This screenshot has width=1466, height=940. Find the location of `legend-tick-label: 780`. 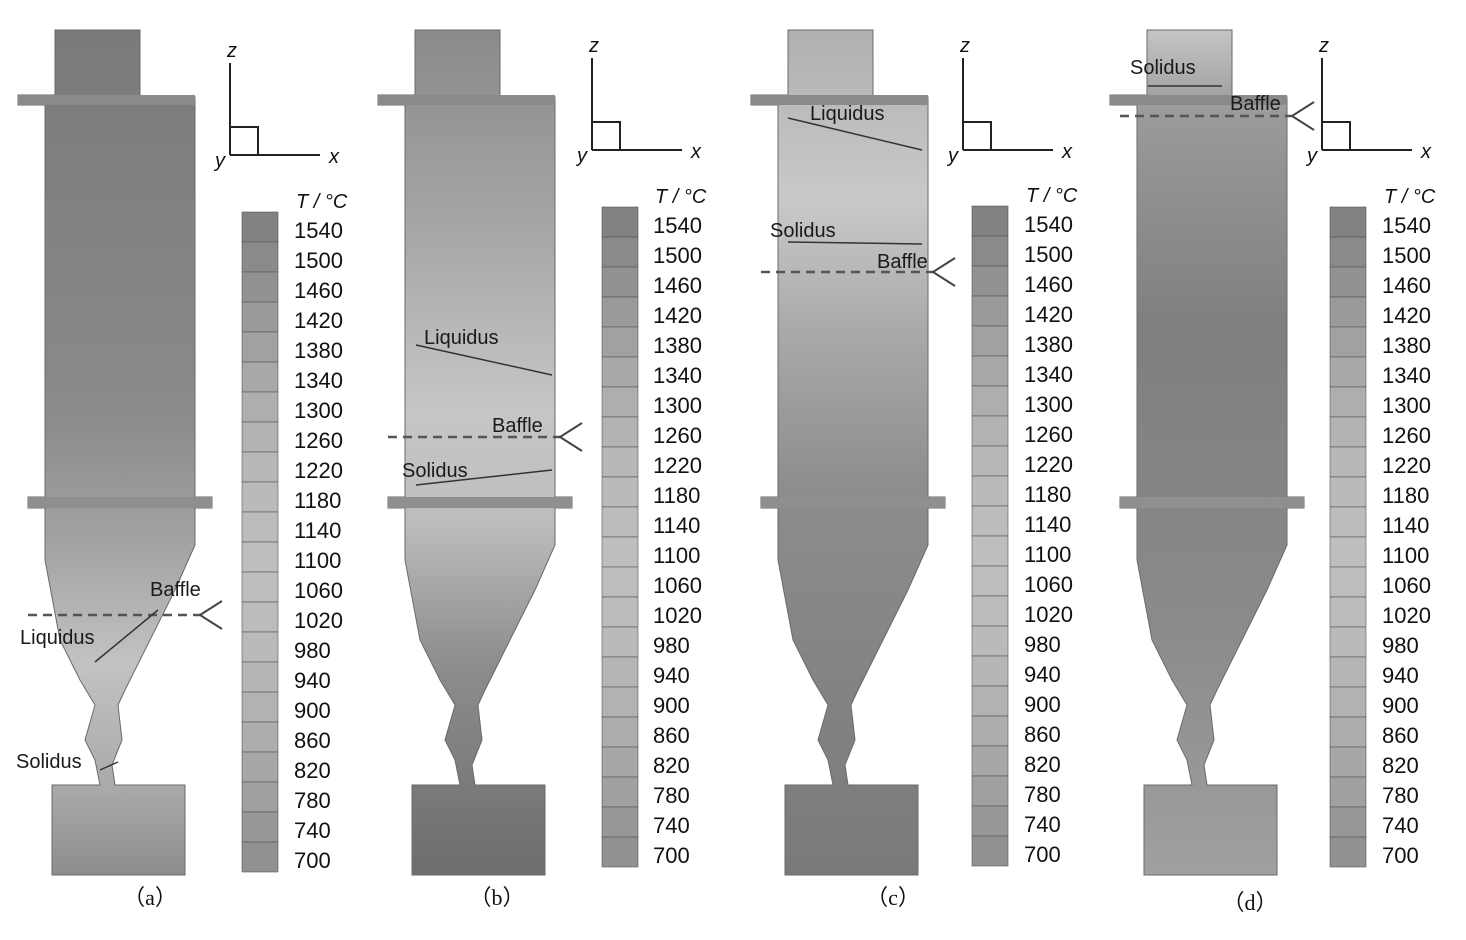

legend-tick-label: 780 is located at coordinates (1042, 794).